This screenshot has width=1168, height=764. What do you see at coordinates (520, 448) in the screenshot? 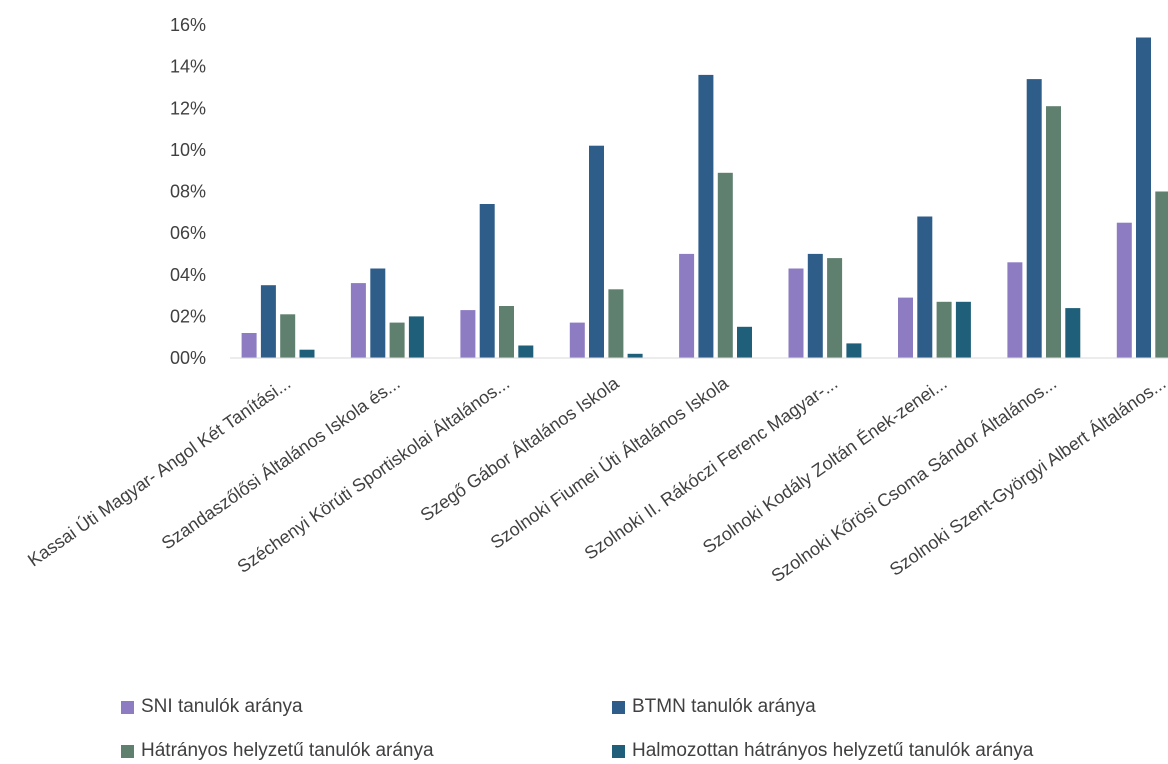
I see `x-tick-label: Szegő Gábor Általános Iskola` at bounding box center [520, 448].